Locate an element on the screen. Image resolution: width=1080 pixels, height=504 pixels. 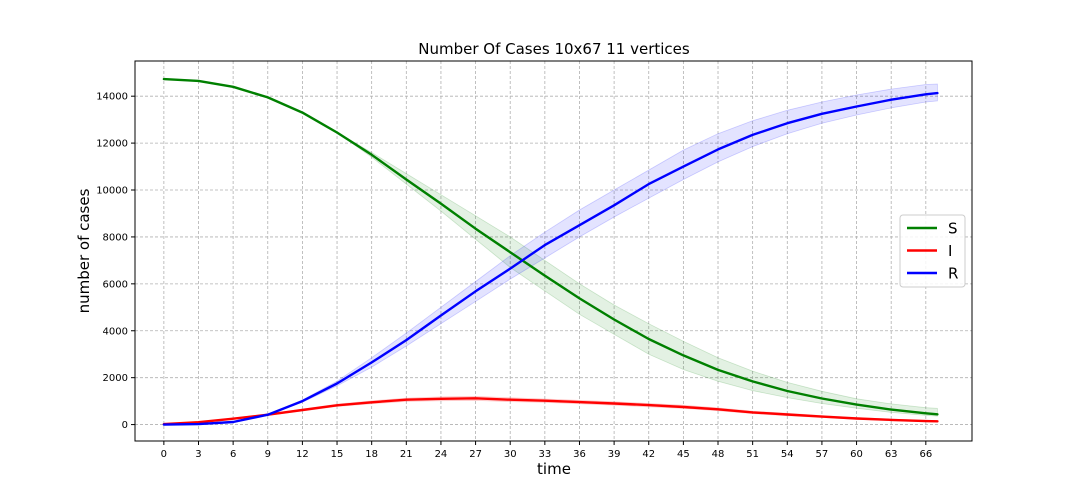
legend: SIR is located at coordinates (932, 251).